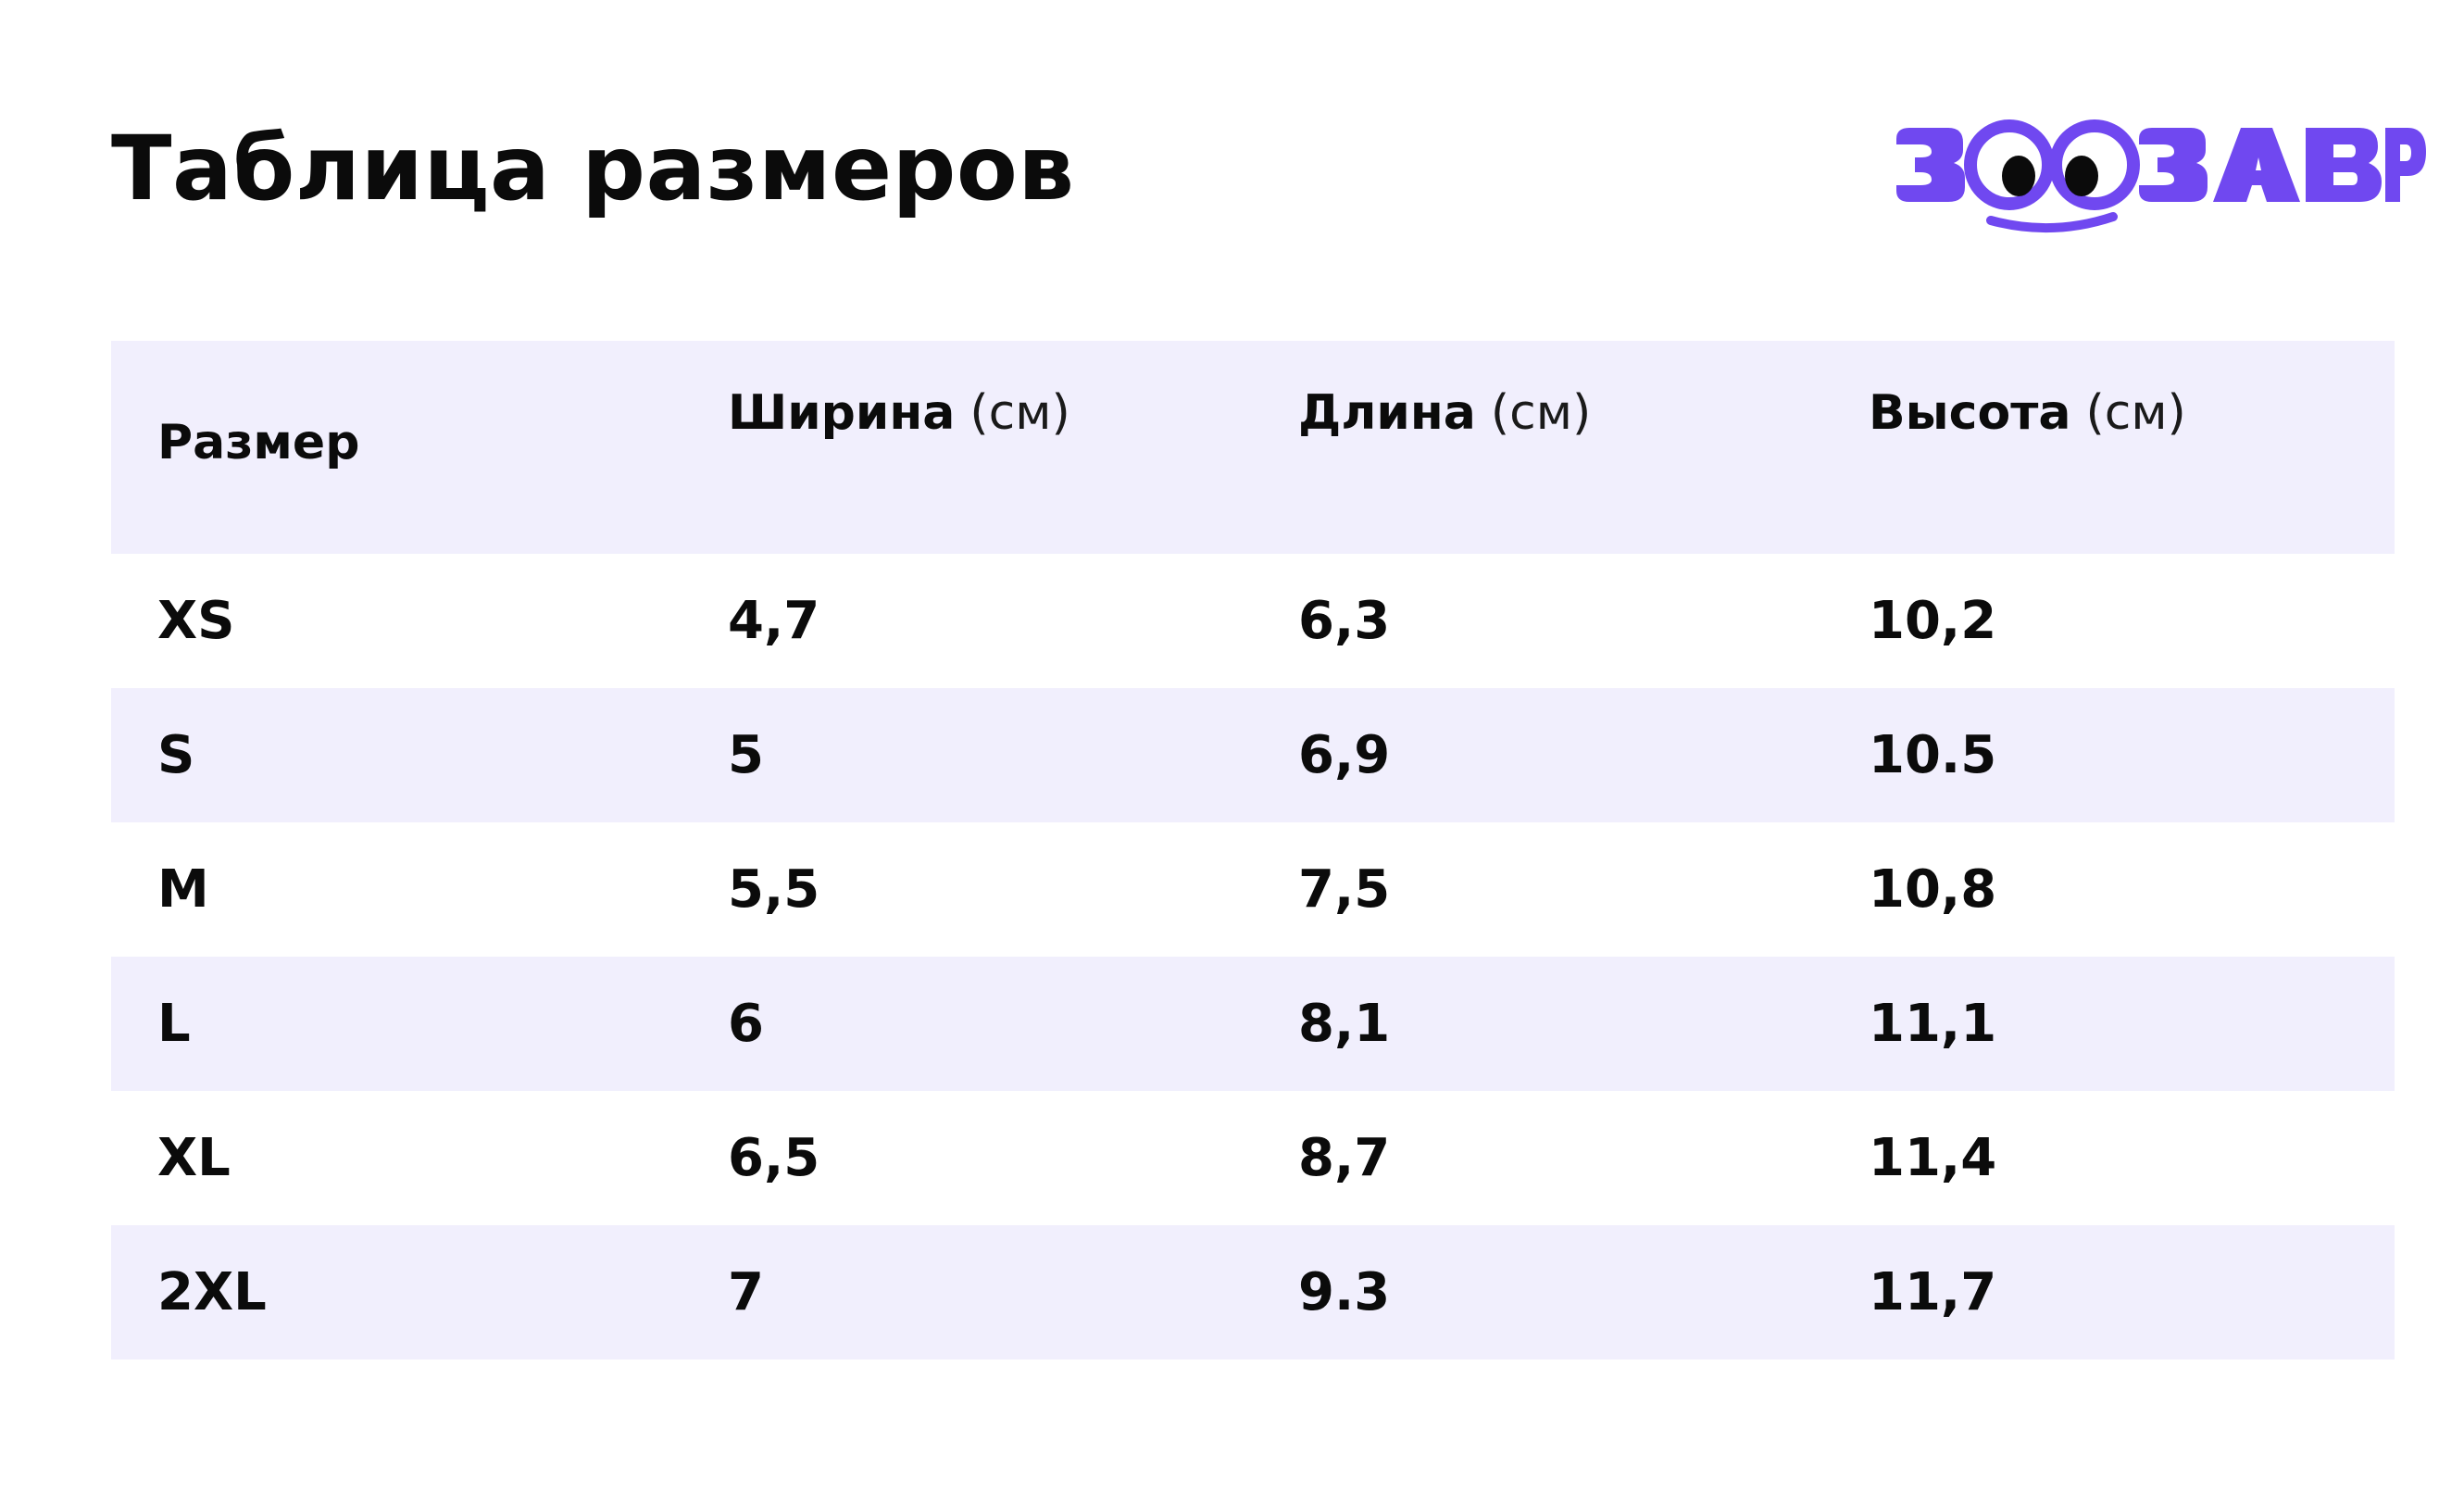 The height and width of the screenshot is (1491, 2464). What do you see at coordinates (1253, 755) in the screenshot?
I see `table-row: S 5 6,9 10.5` at bounding box center [1253, 755].